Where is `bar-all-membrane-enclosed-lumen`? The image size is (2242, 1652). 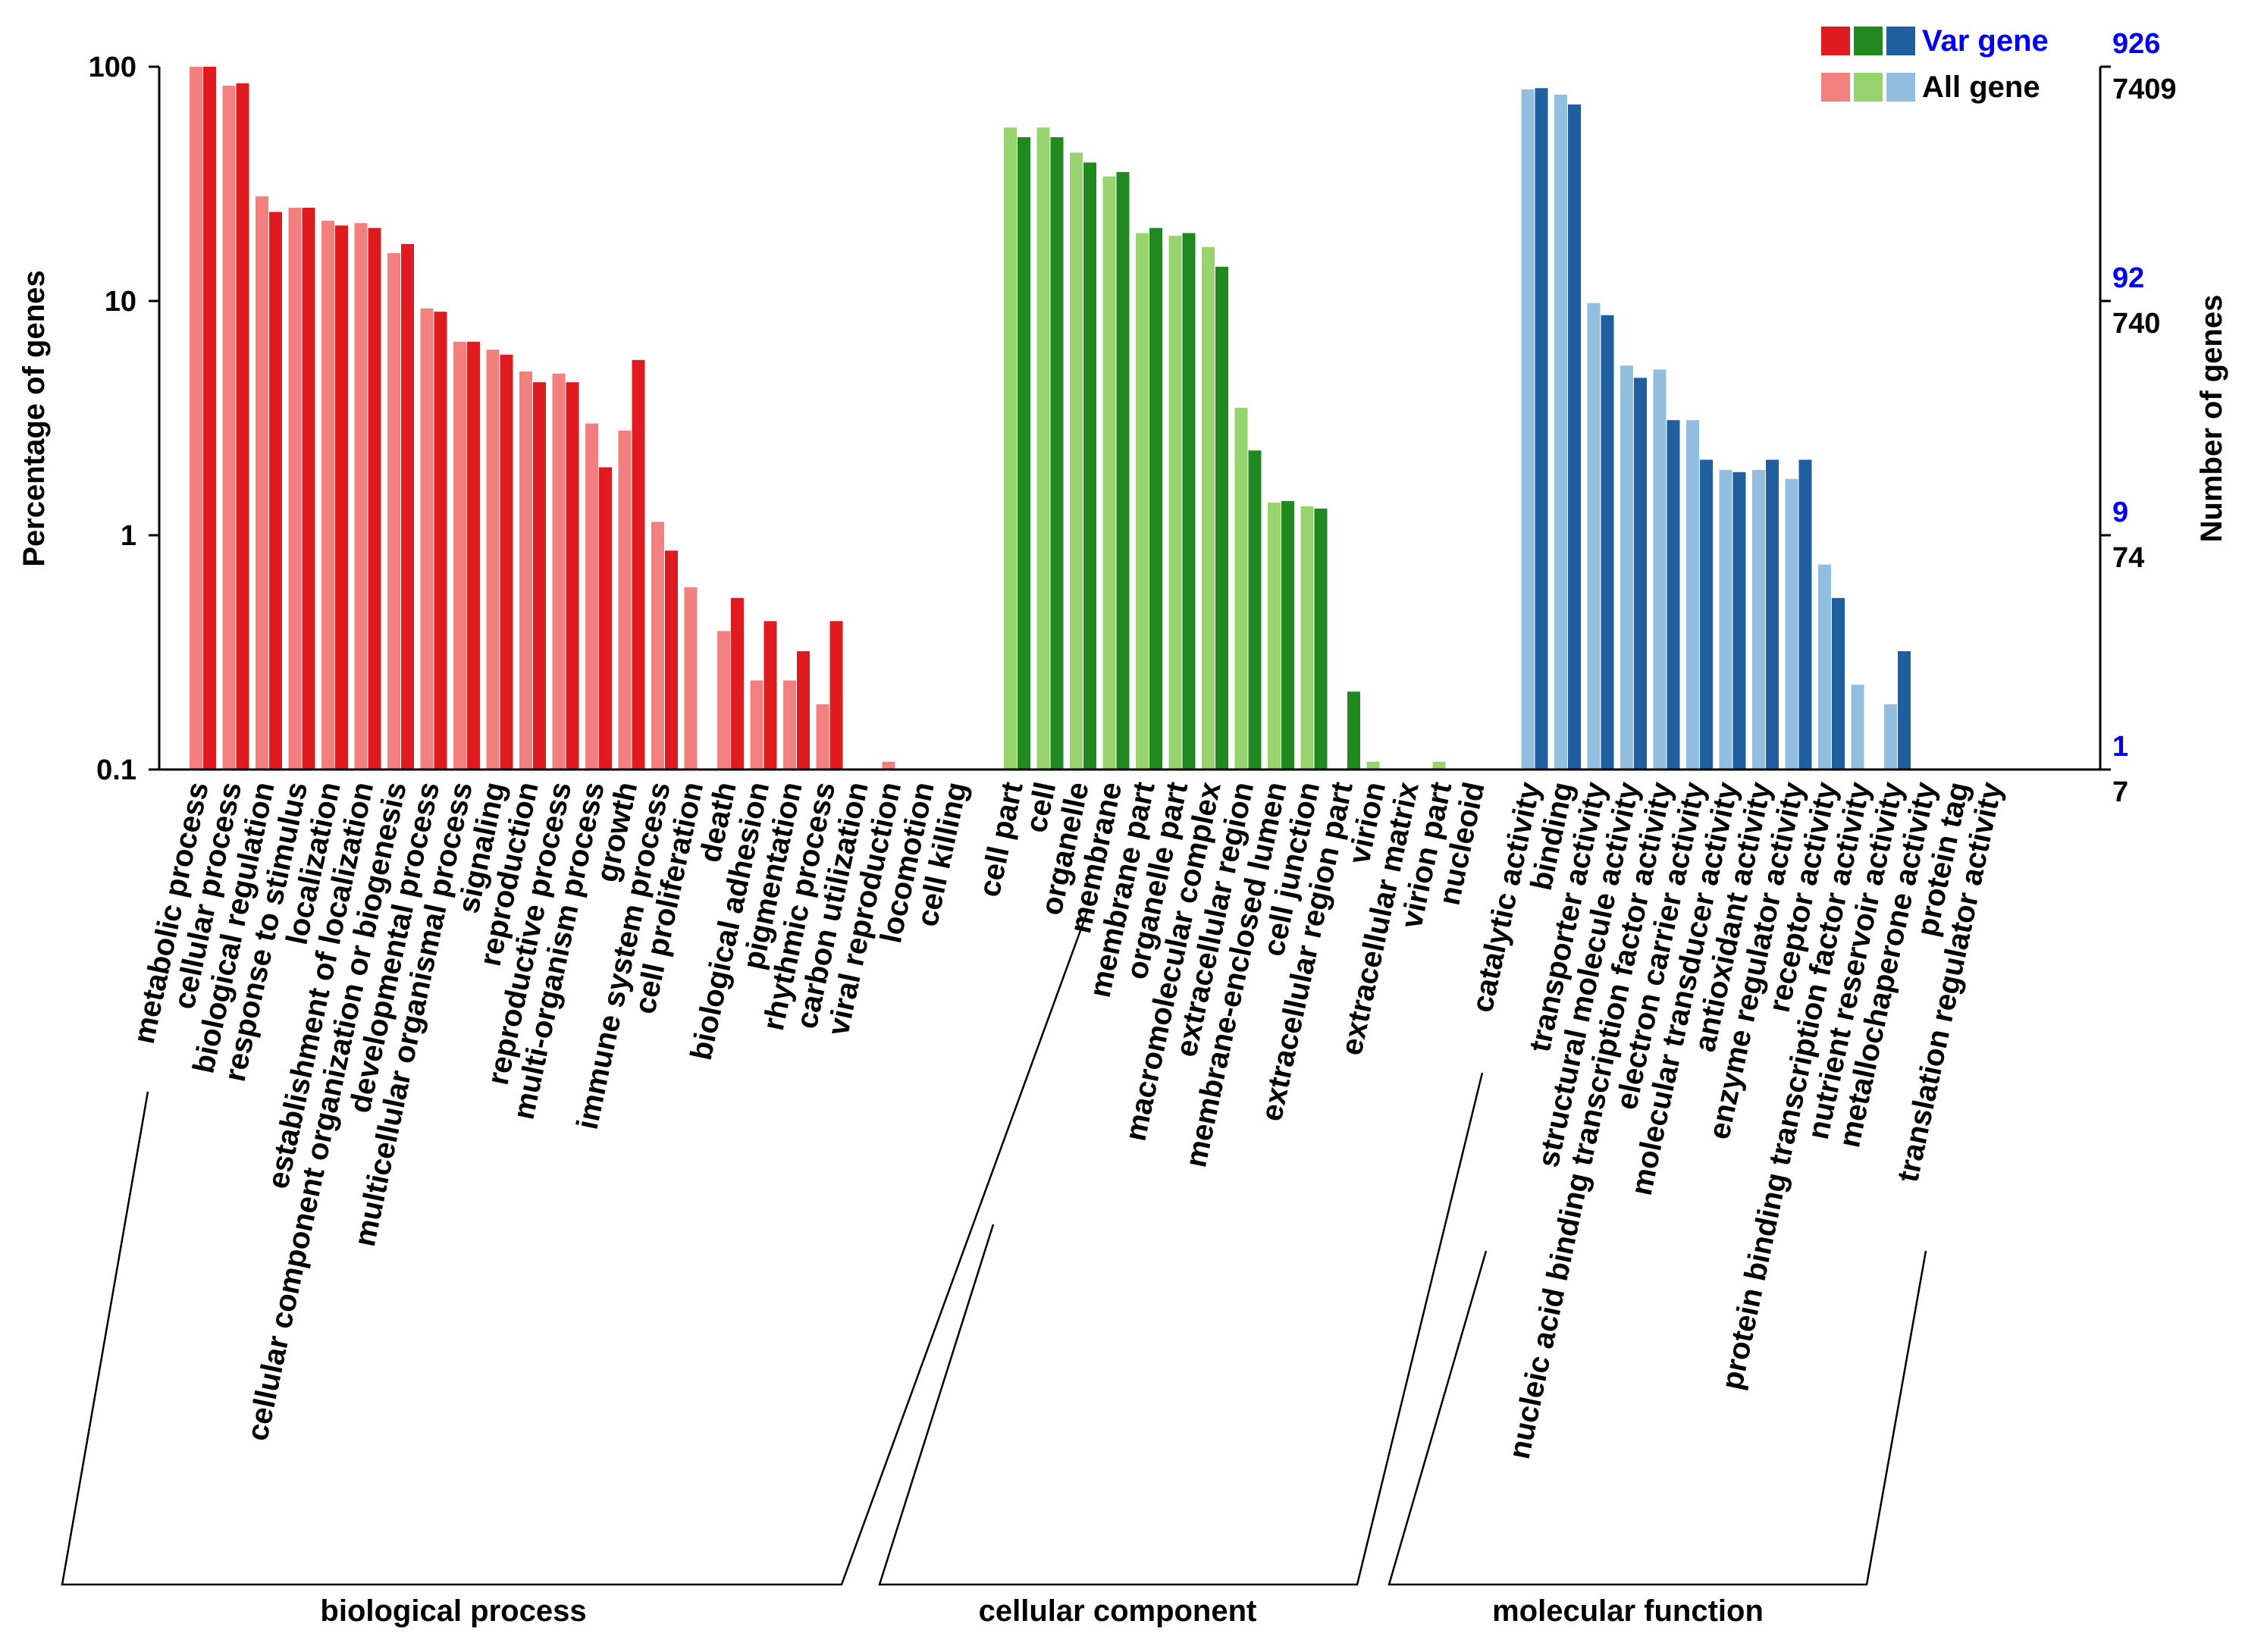
bar-all-membrane-enclosed-lumen is located at coordinates (1274, 636).